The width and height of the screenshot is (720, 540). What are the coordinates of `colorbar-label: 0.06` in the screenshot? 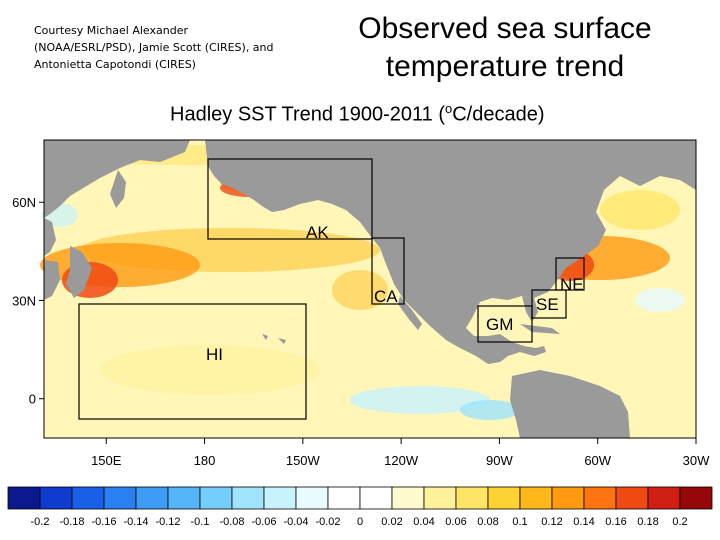 It's located at (455, 522).